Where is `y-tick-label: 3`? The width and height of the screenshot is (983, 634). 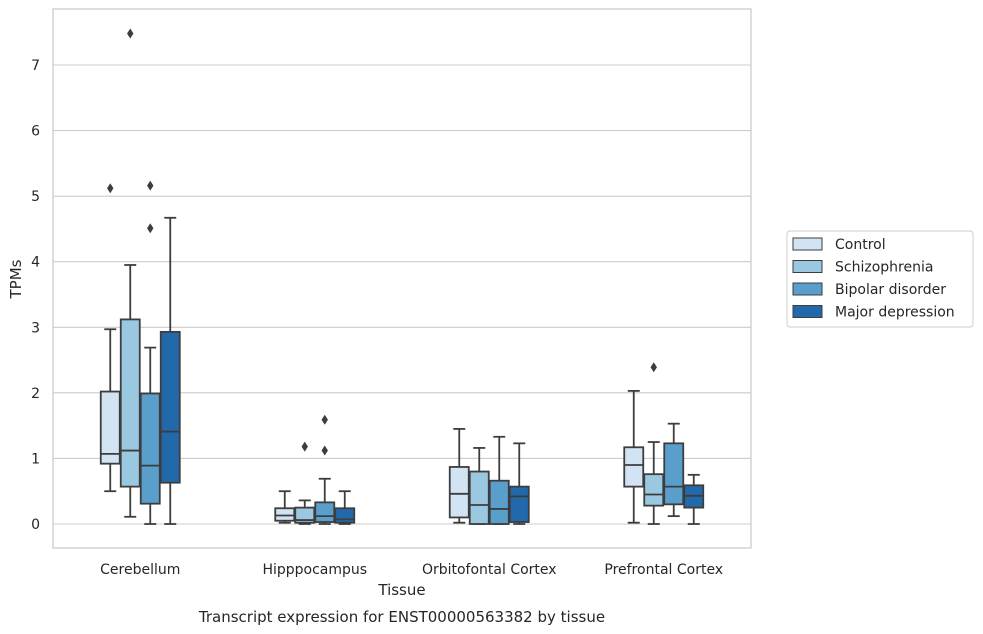 y-tick-label: 3 is located at coordinates (35, 328).